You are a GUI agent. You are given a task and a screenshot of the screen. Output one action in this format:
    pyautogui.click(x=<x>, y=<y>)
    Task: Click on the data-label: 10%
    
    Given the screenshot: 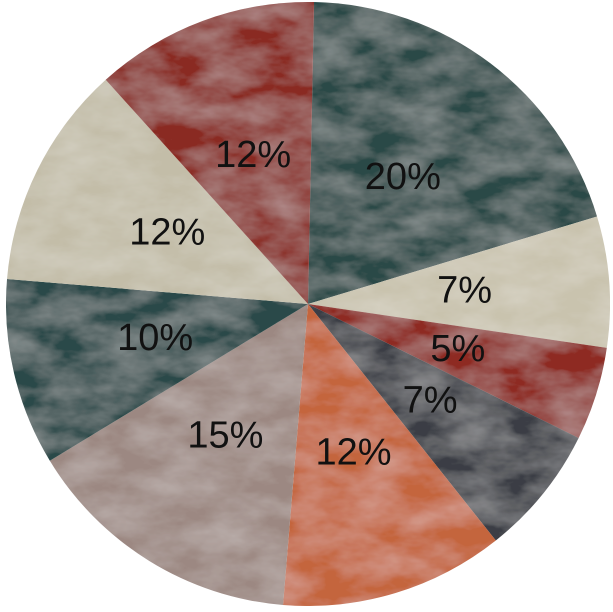 What is the action you would take?
    pyautogui.click(x=155, y=338)
    